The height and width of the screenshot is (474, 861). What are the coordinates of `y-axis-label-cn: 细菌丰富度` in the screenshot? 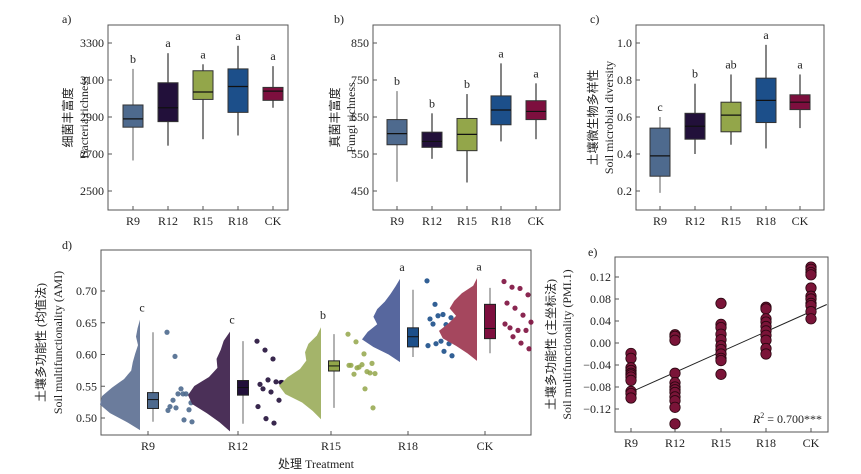 It's located at (67, 117).